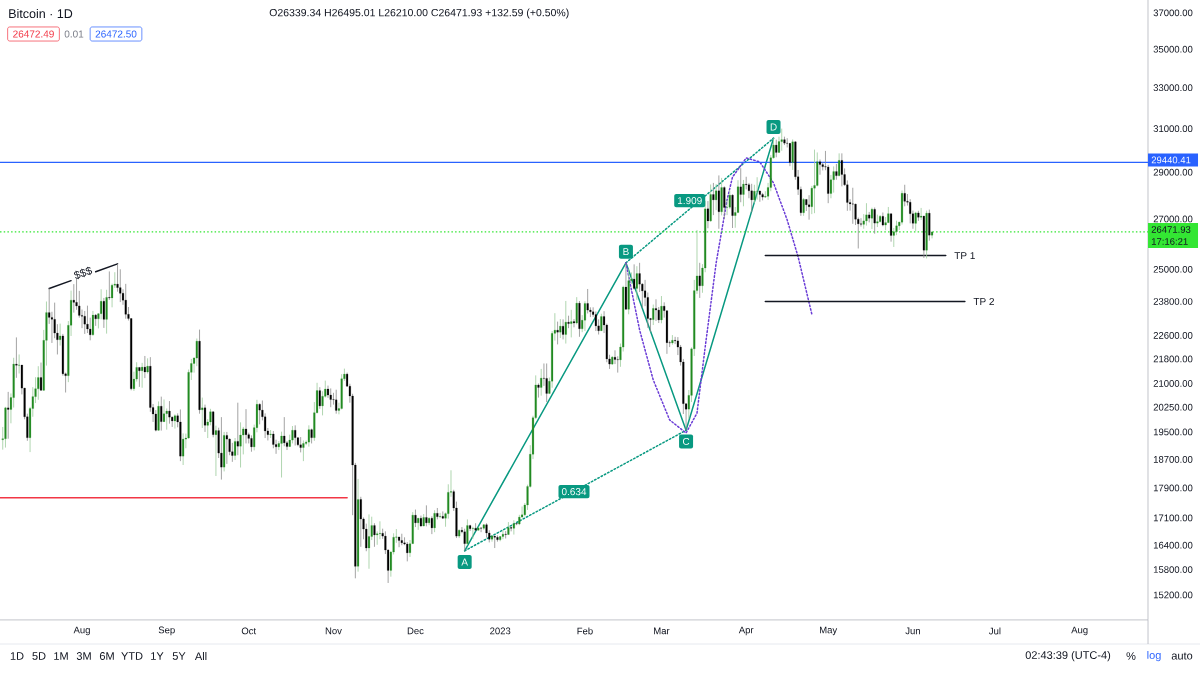  What do you see at coordinates (132, 656) in the screenshot?
I see `text: YTD` at bounding box center [132, 656].